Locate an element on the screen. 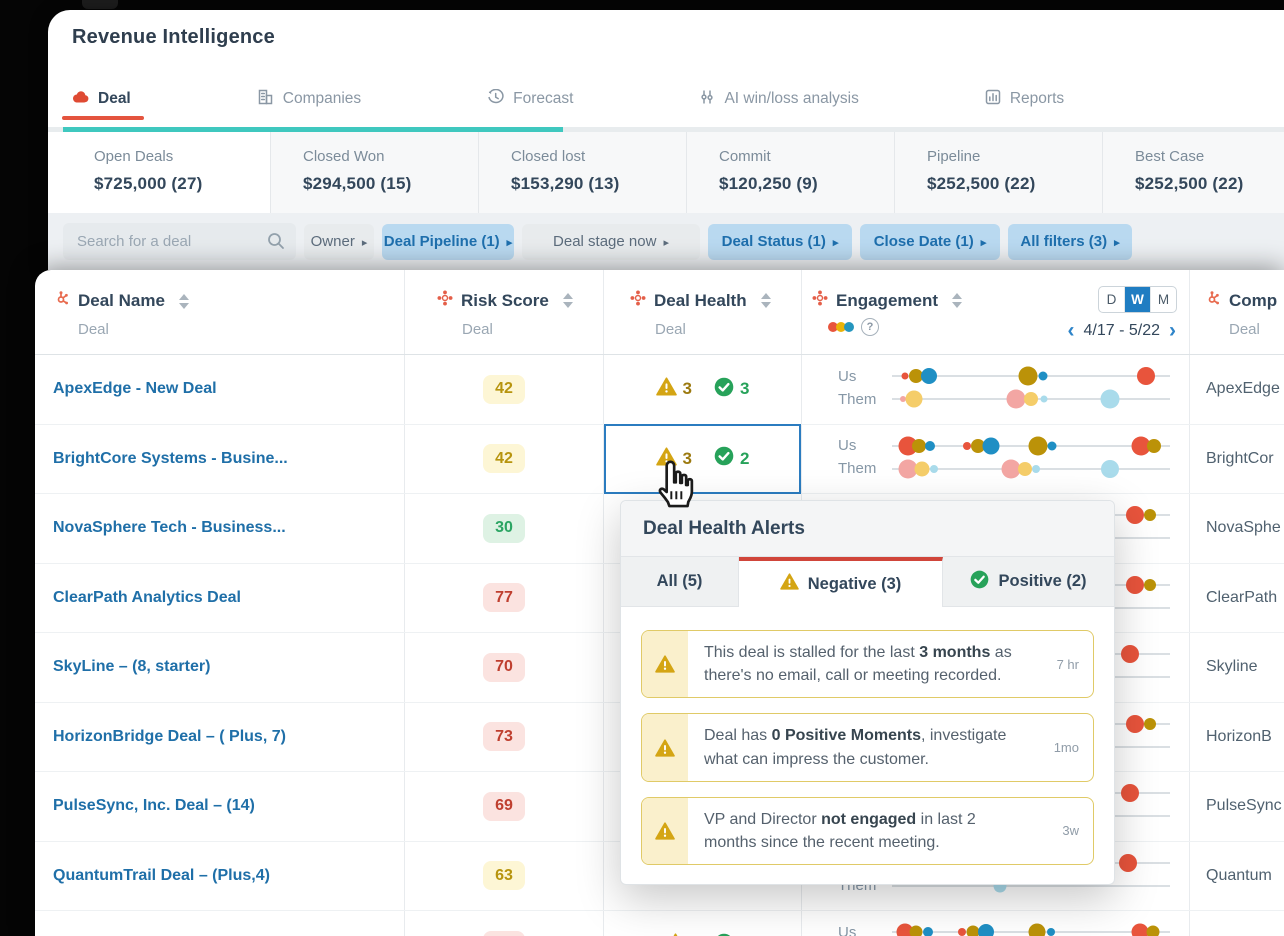  card-pipeline: Pipeline $252,500 (22) is located at coordinates (998, 172).